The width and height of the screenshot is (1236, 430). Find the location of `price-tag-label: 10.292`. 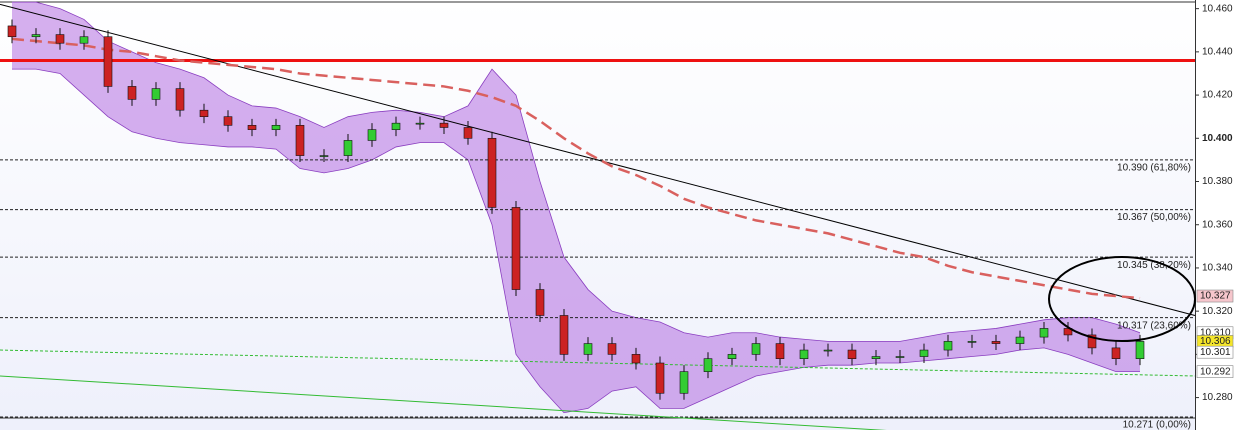

price-tag-label: 10.292 is located at coordinates (1215, 371).